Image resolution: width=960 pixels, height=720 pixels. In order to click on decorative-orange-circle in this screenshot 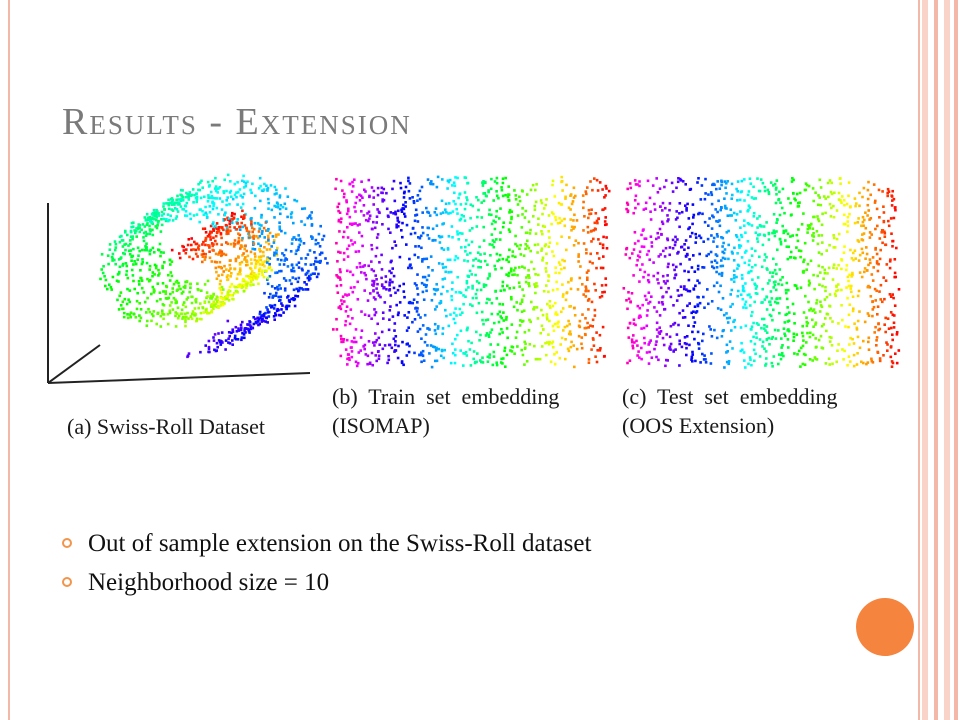, I will do `click(885, 627)`.